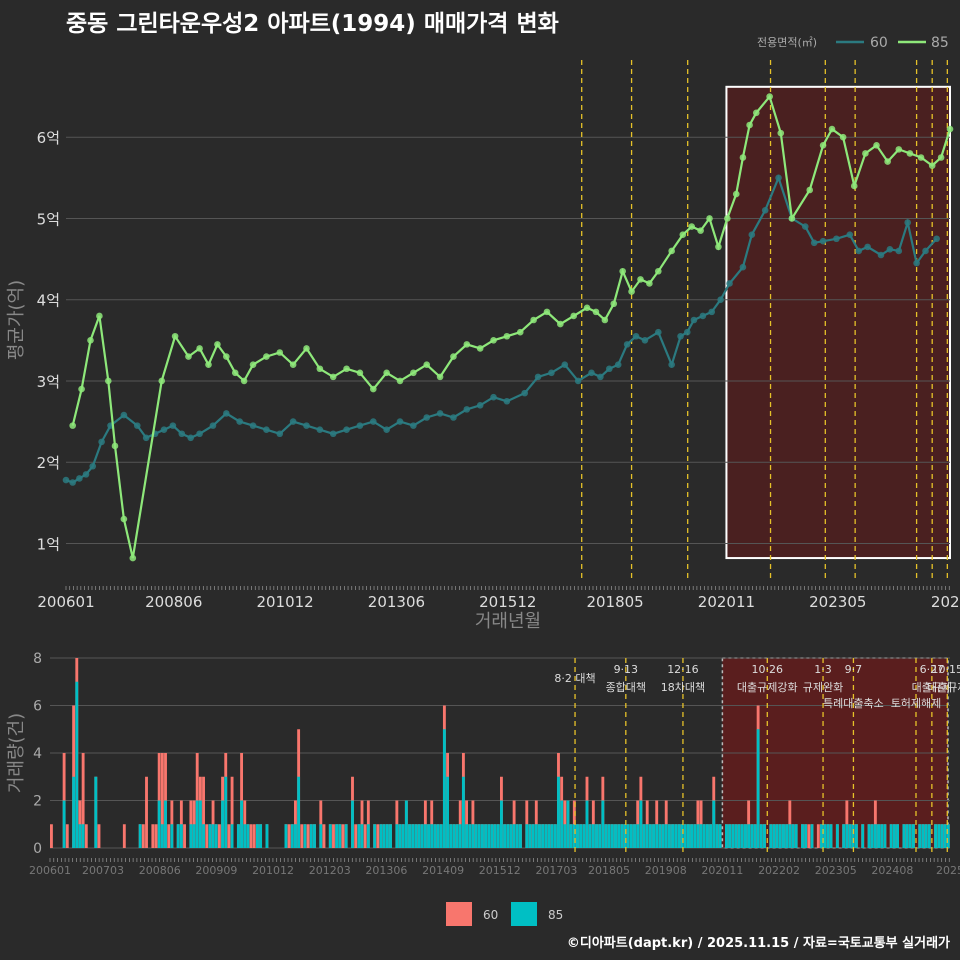 The height and width of the screenshot is (960, 960). I want to click on bar-x-tick-label: 202305, so click(836, 870).